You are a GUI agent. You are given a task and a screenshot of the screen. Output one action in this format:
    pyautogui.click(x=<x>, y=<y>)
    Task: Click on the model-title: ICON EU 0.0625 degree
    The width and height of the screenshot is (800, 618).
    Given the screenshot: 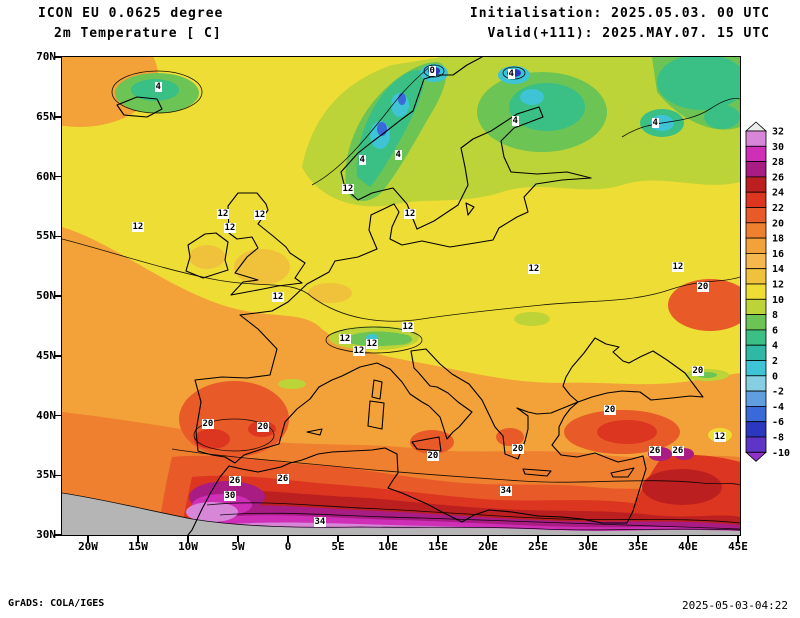 What is the action you would take?
    pyautogui.click(x=131, y=13)
    